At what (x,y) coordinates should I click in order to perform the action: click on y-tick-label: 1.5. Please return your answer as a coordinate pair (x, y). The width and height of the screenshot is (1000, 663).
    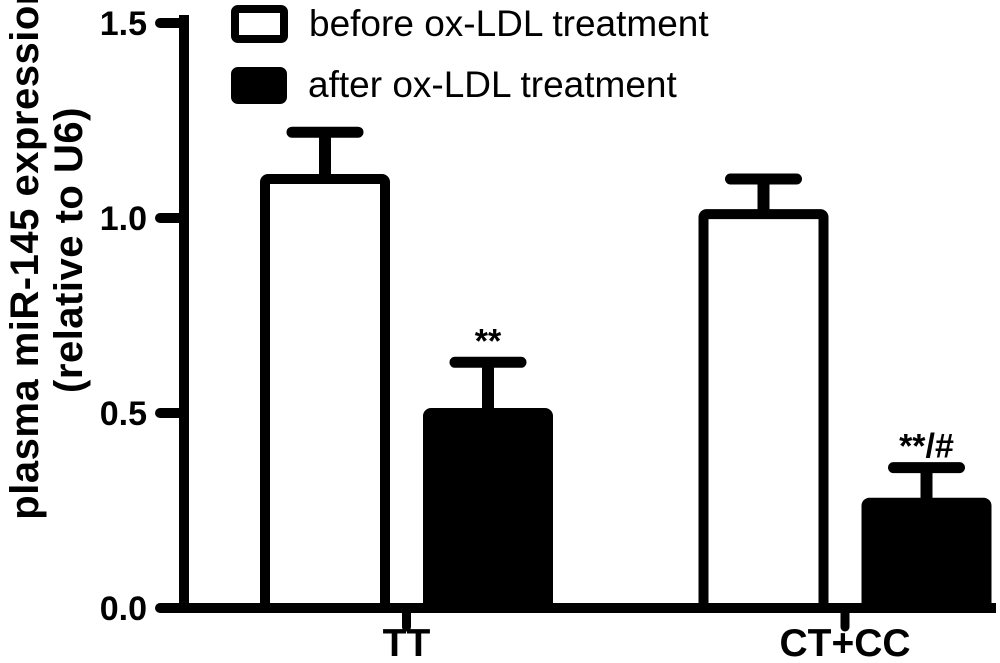
    Looking at the image, I should click on (123, 24).